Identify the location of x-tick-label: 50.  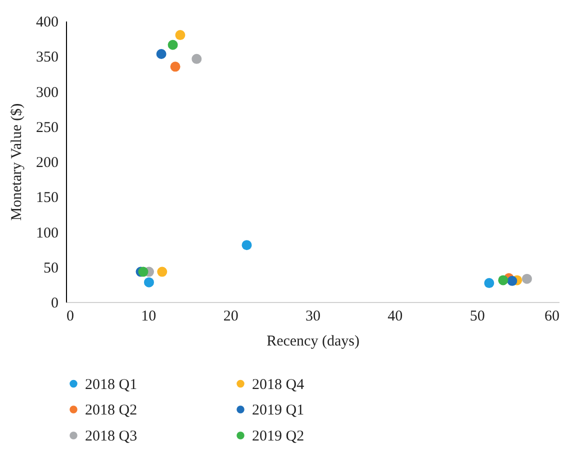
(477, 316).